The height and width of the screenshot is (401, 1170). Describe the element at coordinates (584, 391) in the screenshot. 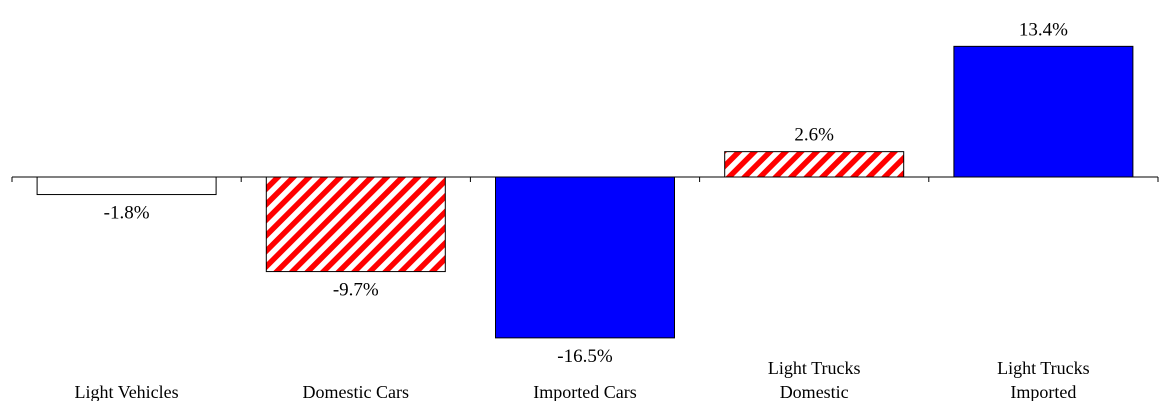

I see `x-tick-label: Imported Cars` at that location.